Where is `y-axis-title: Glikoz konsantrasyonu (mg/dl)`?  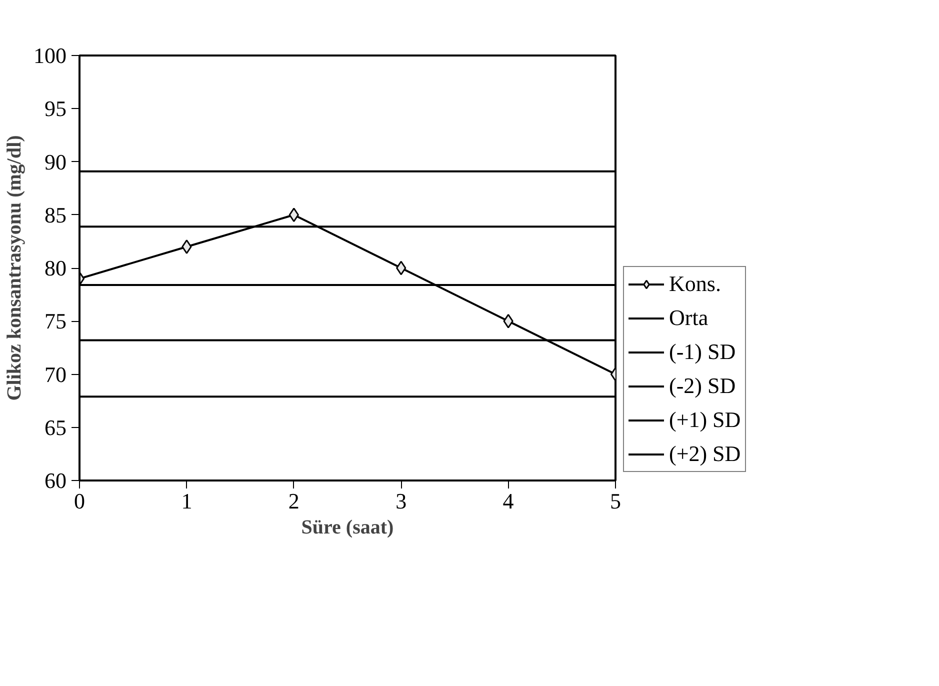 y-axis-title: Glikoz konsantrasyonu (mg/dl) is located at coordinates (15, 268).